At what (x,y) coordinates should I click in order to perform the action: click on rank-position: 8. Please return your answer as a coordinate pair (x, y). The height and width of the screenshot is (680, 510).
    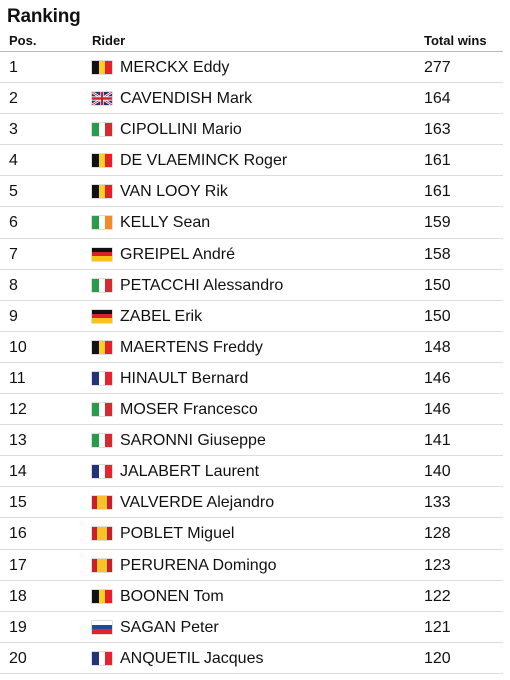
    Looking at the image, I should click on (13, 285).